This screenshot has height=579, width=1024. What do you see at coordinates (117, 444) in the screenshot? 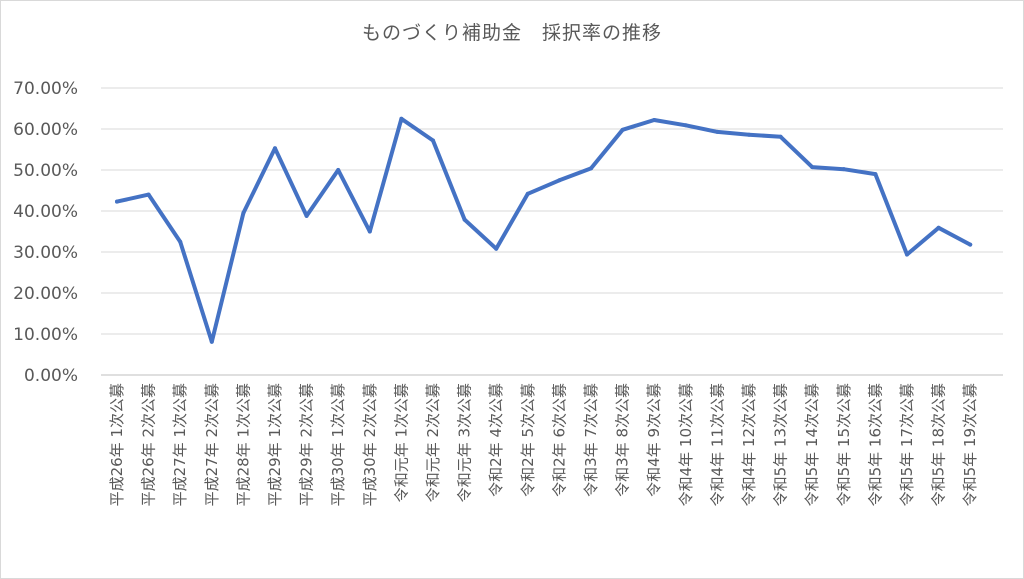
I see `x-tick-label: 平成26年 1次公募` at bounding box center [117, 444].